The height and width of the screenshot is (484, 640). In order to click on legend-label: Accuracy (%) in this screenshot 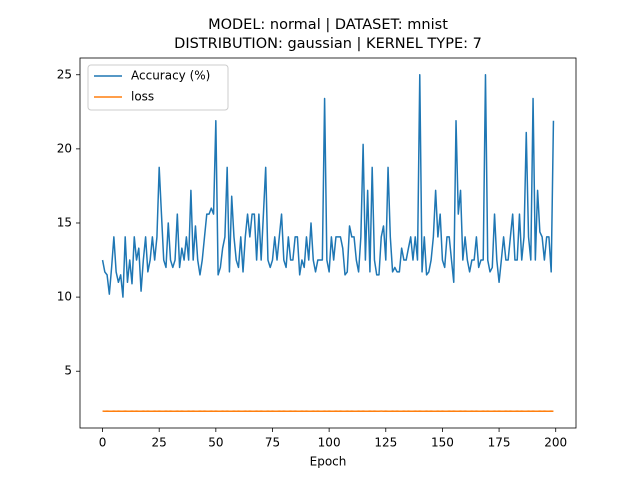, I will do `click(170, 76)`.